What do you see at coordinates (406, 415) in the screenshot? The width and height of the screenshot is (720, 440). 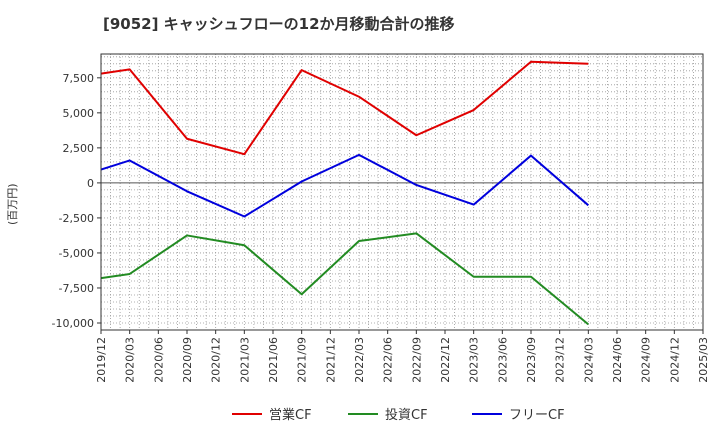 I see `legend-label: 投資CF` at bounding box center [406, 415].